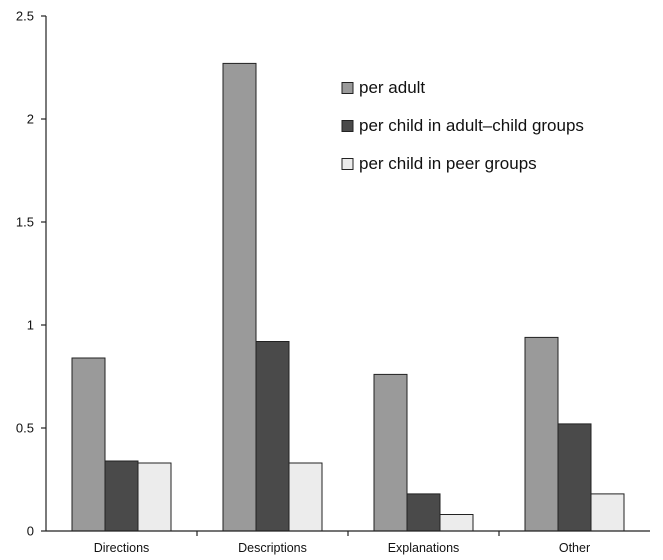 Image resolution: width=663 pixels, height=560 pixels. I want to click on legend-label-3: per child in peer groups, so click(448, 163).